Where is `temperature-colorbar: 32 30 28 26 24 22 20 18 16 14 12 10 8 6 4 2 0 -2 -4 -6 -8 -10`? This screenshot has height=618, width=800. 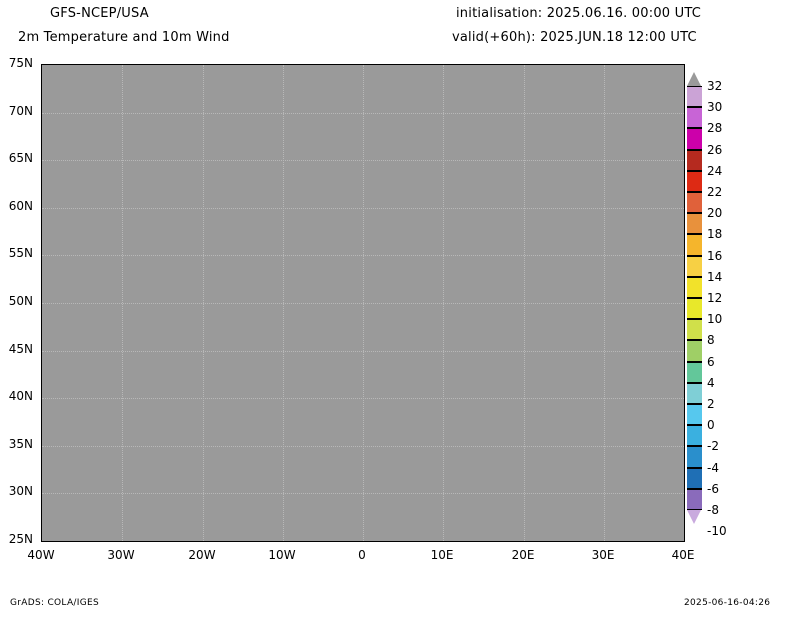
temperature-colorbar: 32 30 28 26 24 22 20 18 16 14 12 10 8 6 4 2 0 -2 -4 -6 -8 -10 is located at coordinates (707, 305).